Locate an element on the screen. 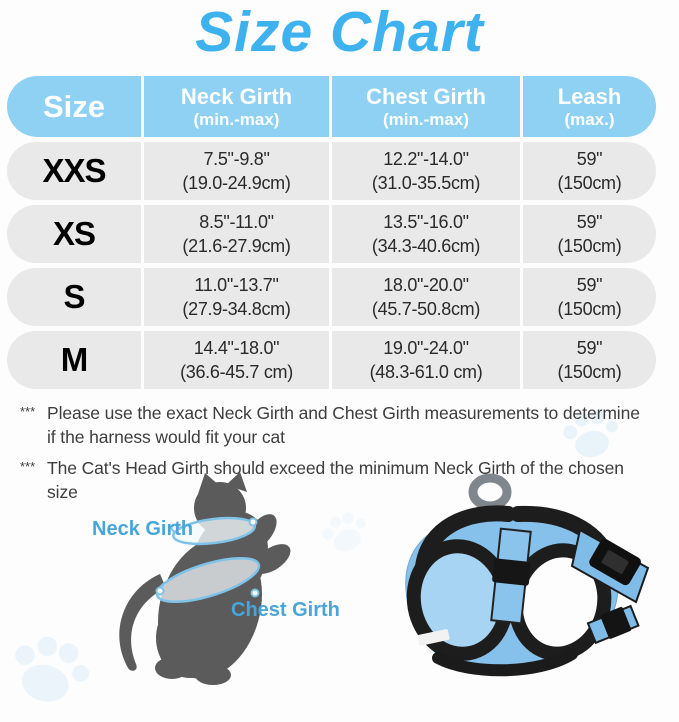 This screenshot has width=679, height=722. measurement-cm: (48.3-61.0 cm) is located at coordinates (426, 372).